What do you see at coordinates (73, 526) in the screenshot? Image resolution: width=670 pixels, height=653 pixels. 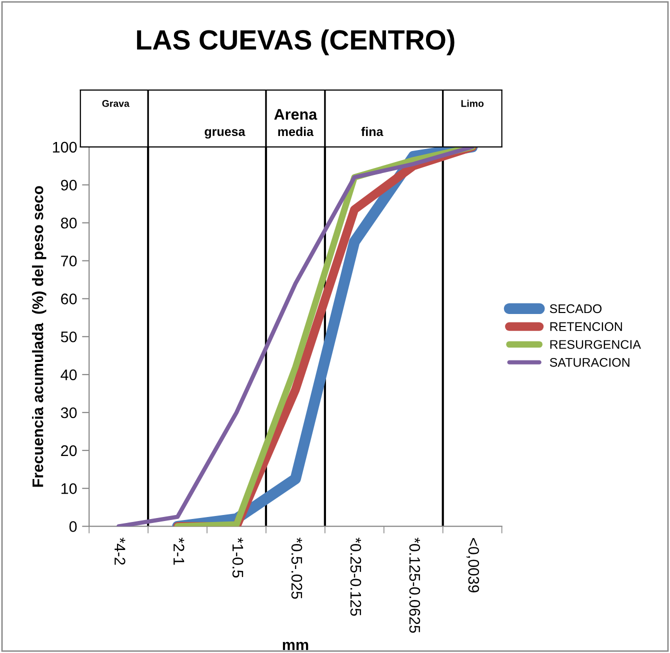 I see `y-tick-label: 0` at bounding box center [73, 526].